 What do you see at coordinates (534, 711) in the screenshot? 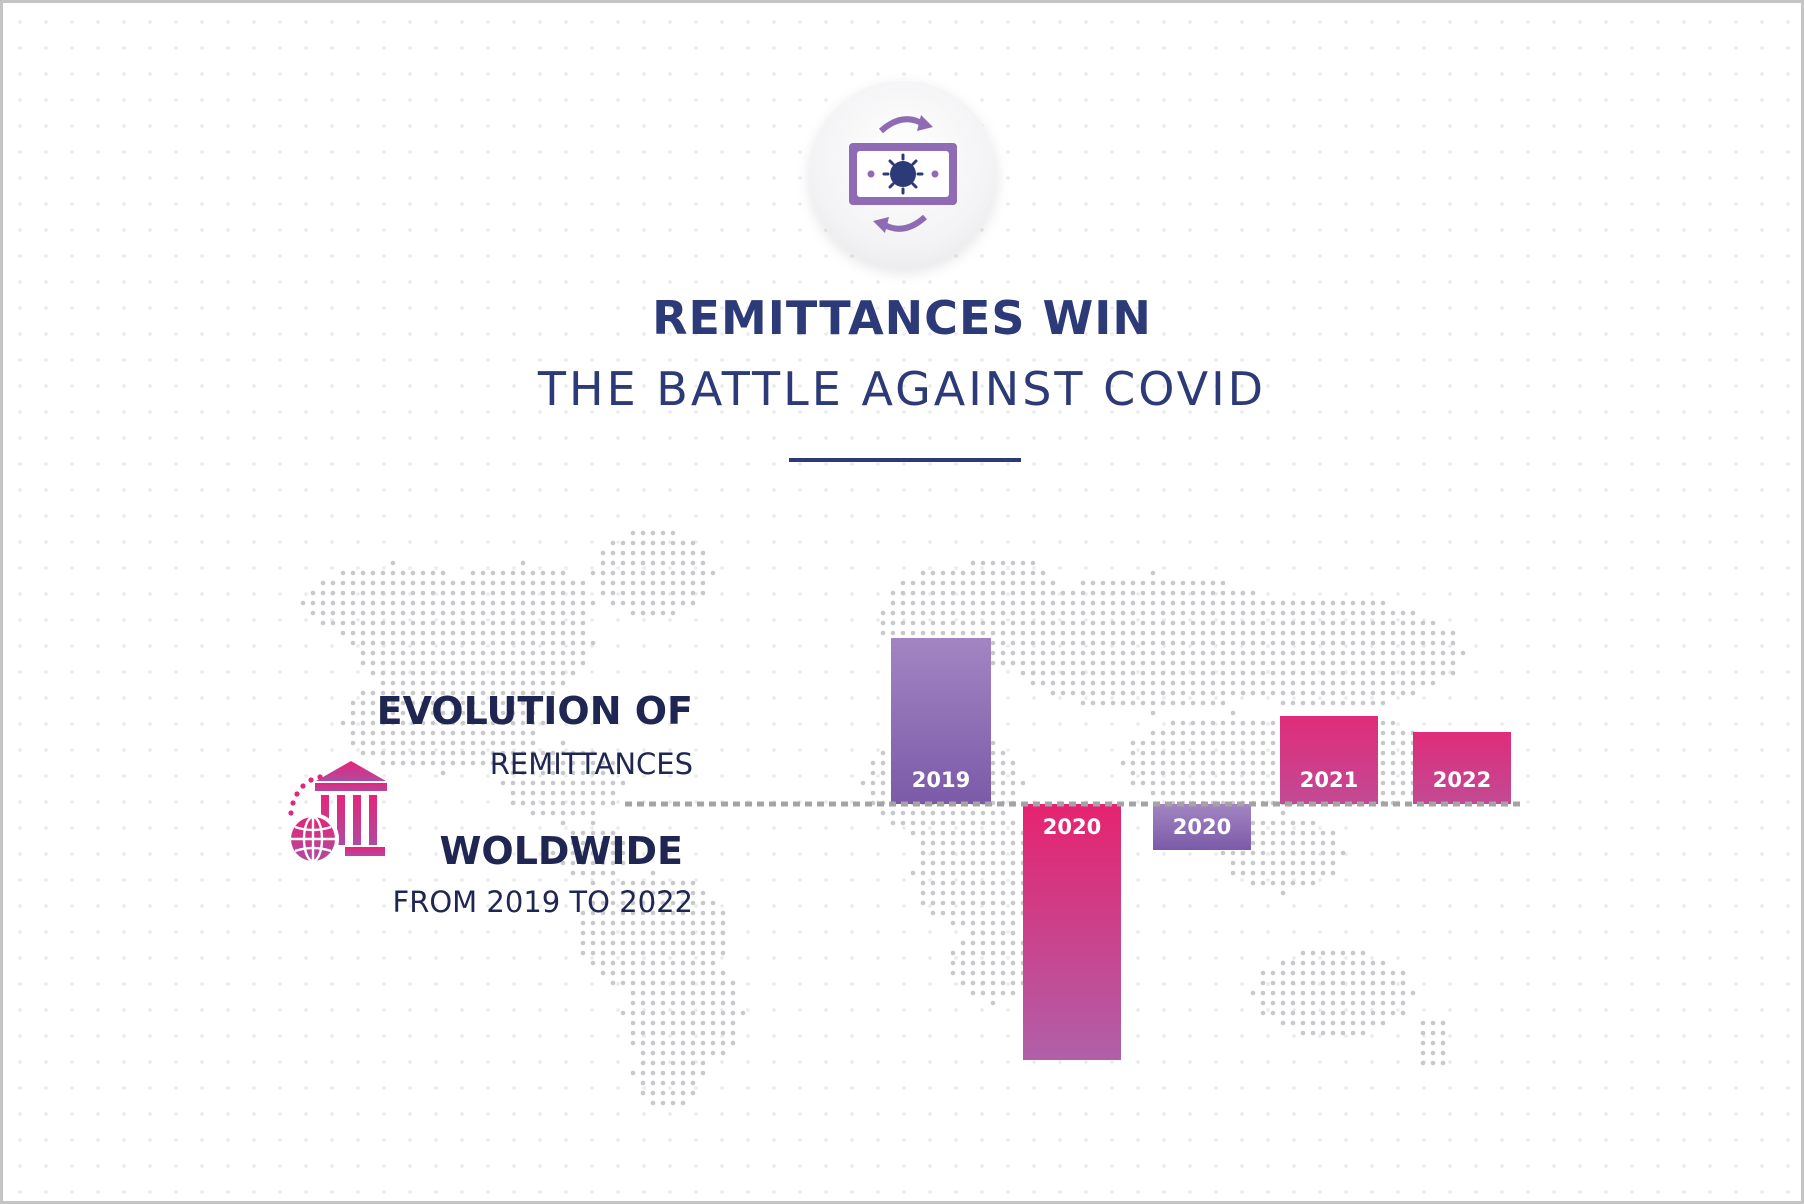
I see `description-line-1: EVOLUTION OF` at bounding box center [534, 711].